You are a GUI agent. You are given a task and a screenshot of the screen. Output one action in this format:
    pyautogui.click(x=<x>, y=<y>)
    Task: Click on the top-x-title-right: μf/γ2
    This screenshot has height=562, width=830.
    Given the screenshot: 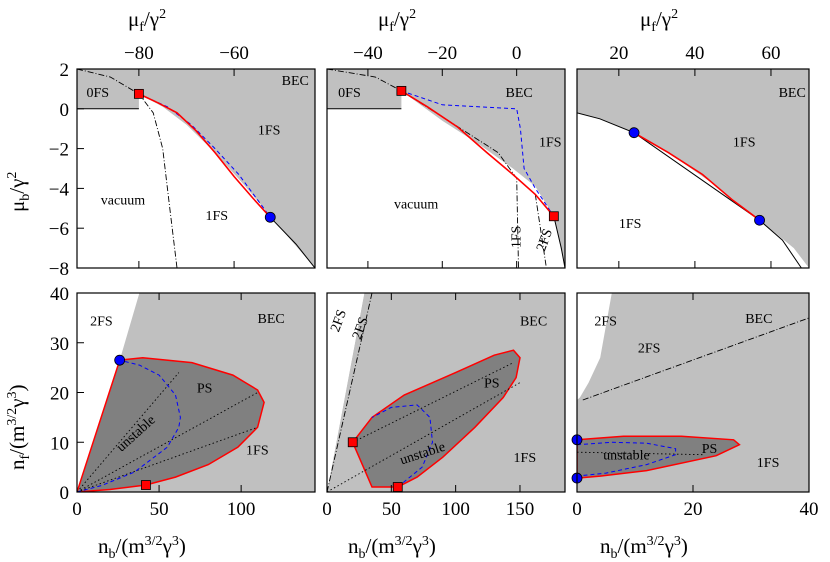 What is the action you would take?
    pyautogui.click(x=659, y=21)
    